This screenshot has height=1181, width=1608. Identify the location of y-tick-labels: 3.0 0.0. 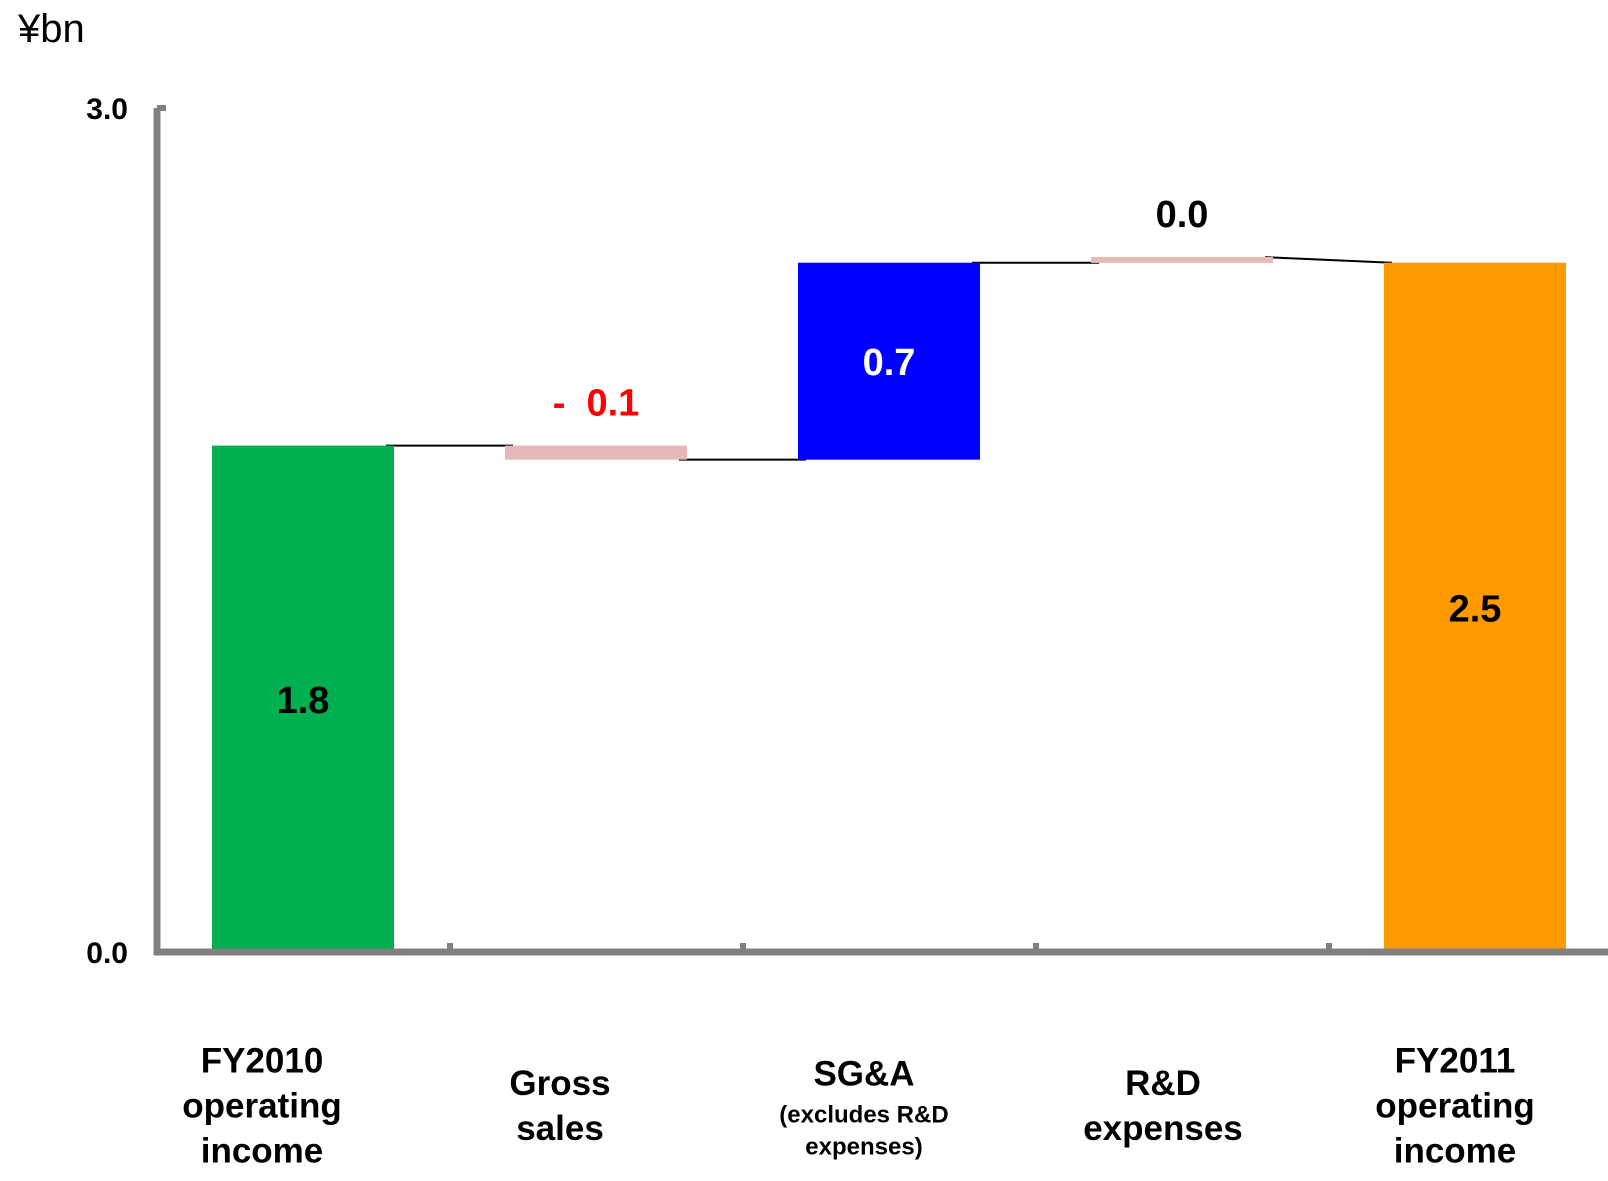
(107, 531).